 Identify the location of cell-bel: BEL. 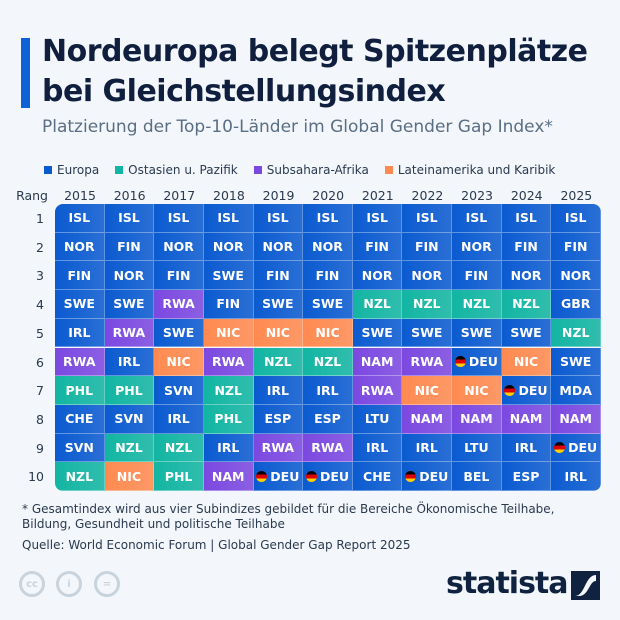
(477, 476).